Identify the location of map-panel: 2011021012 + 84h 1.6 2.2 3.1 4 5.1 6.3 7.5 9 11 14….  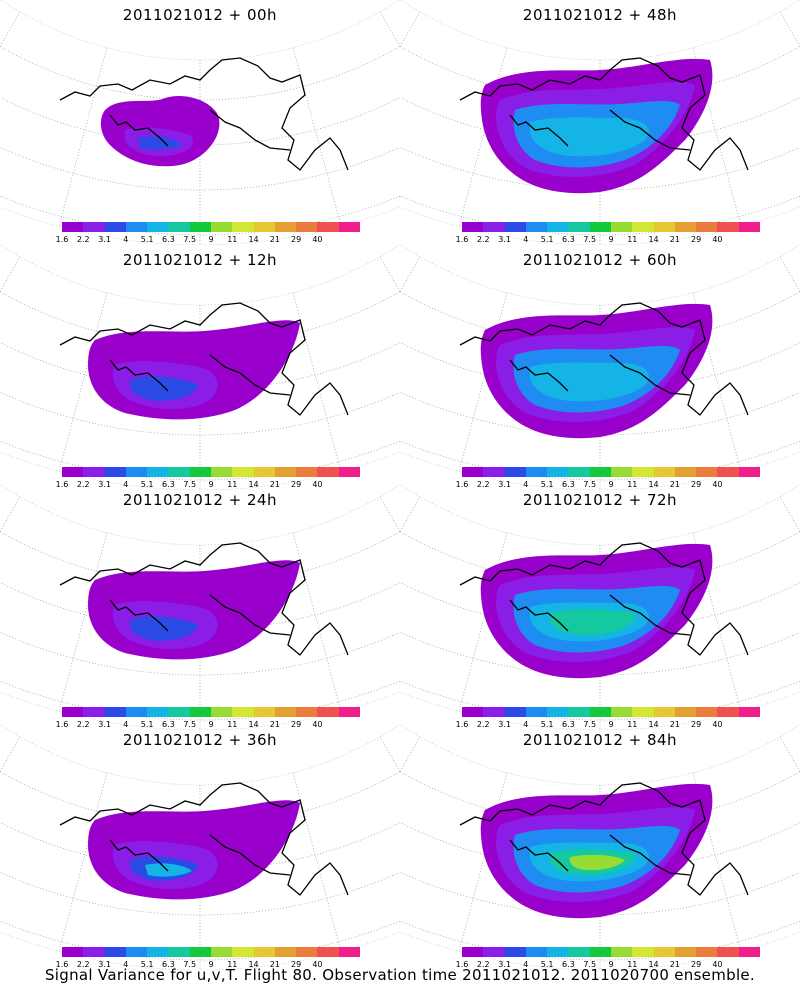
(600, 847).